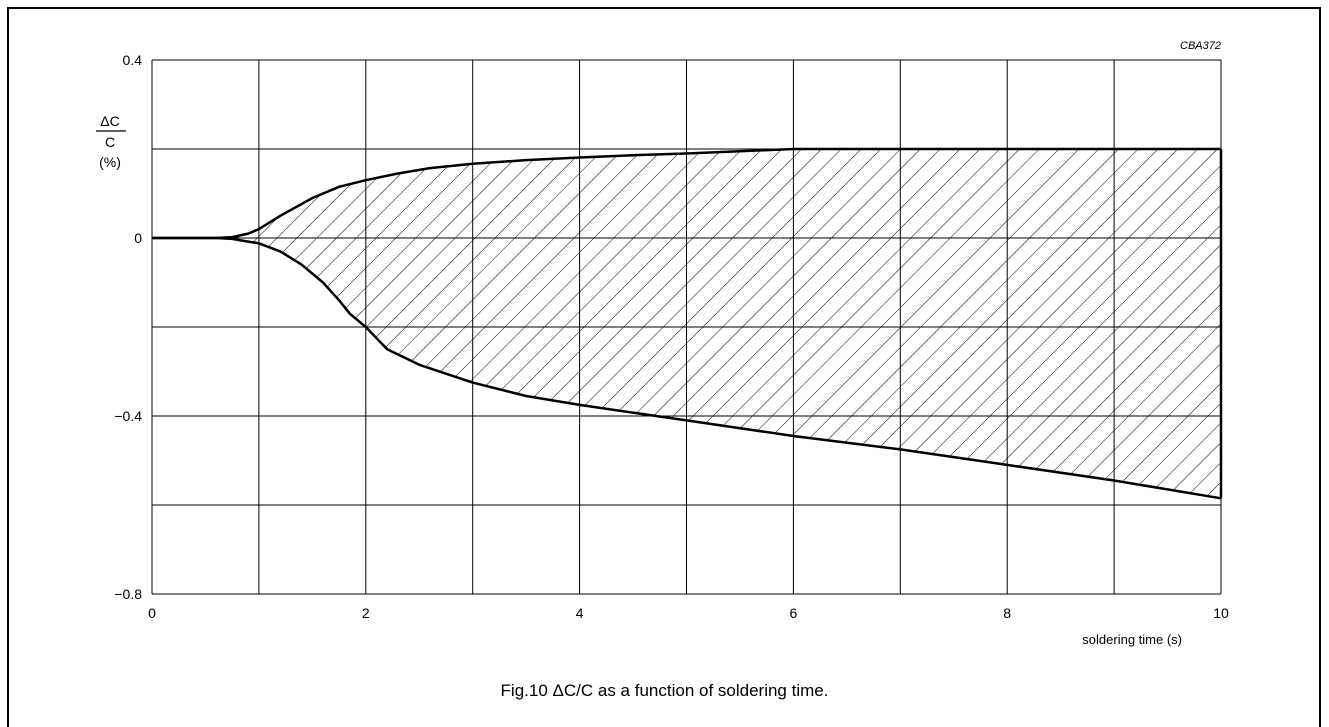 This screenshot has width=1329, height=727. I want to click on y-label-denominator: C, so click(110, 142).